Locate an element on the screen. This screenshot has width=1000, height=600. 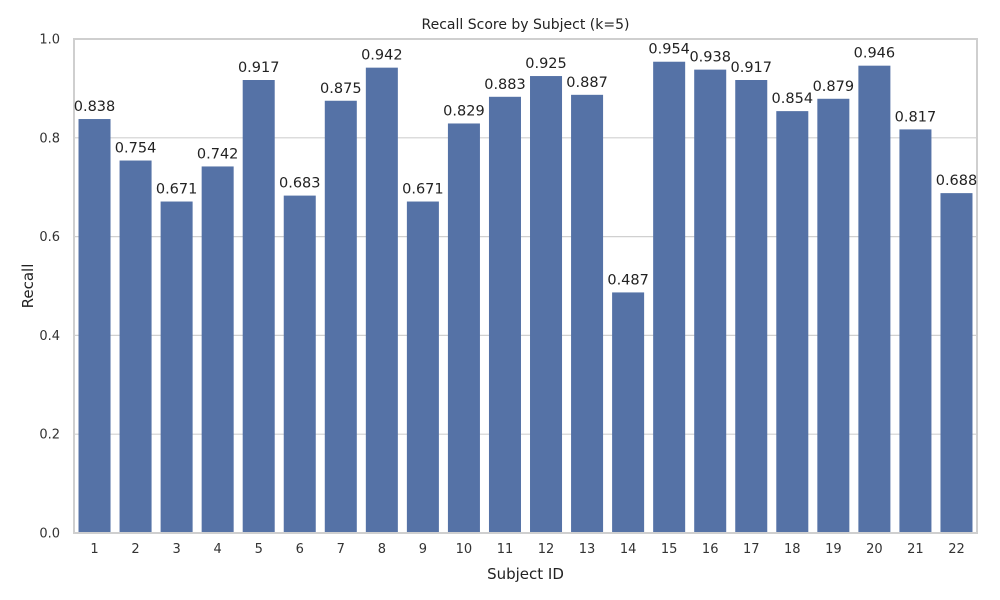
y-tick-label: 0.2 is located at coordinates (49, 435).